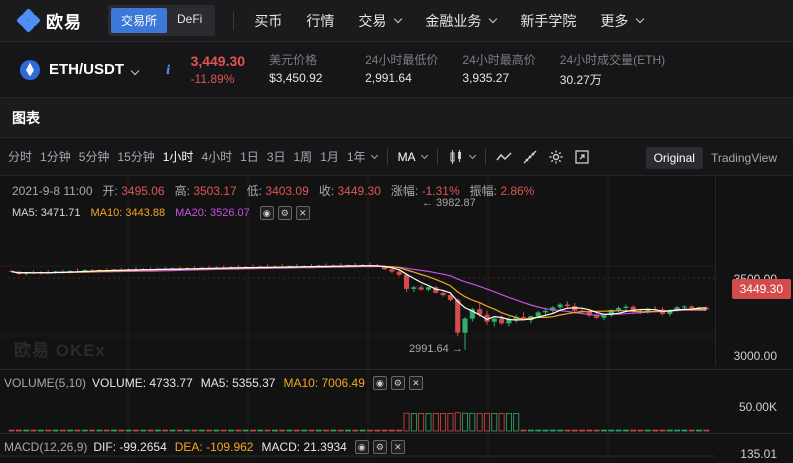  Describe the element at coordinates (217, 157) in the screenshot. I see `interval-tab: 4小时` at that location.